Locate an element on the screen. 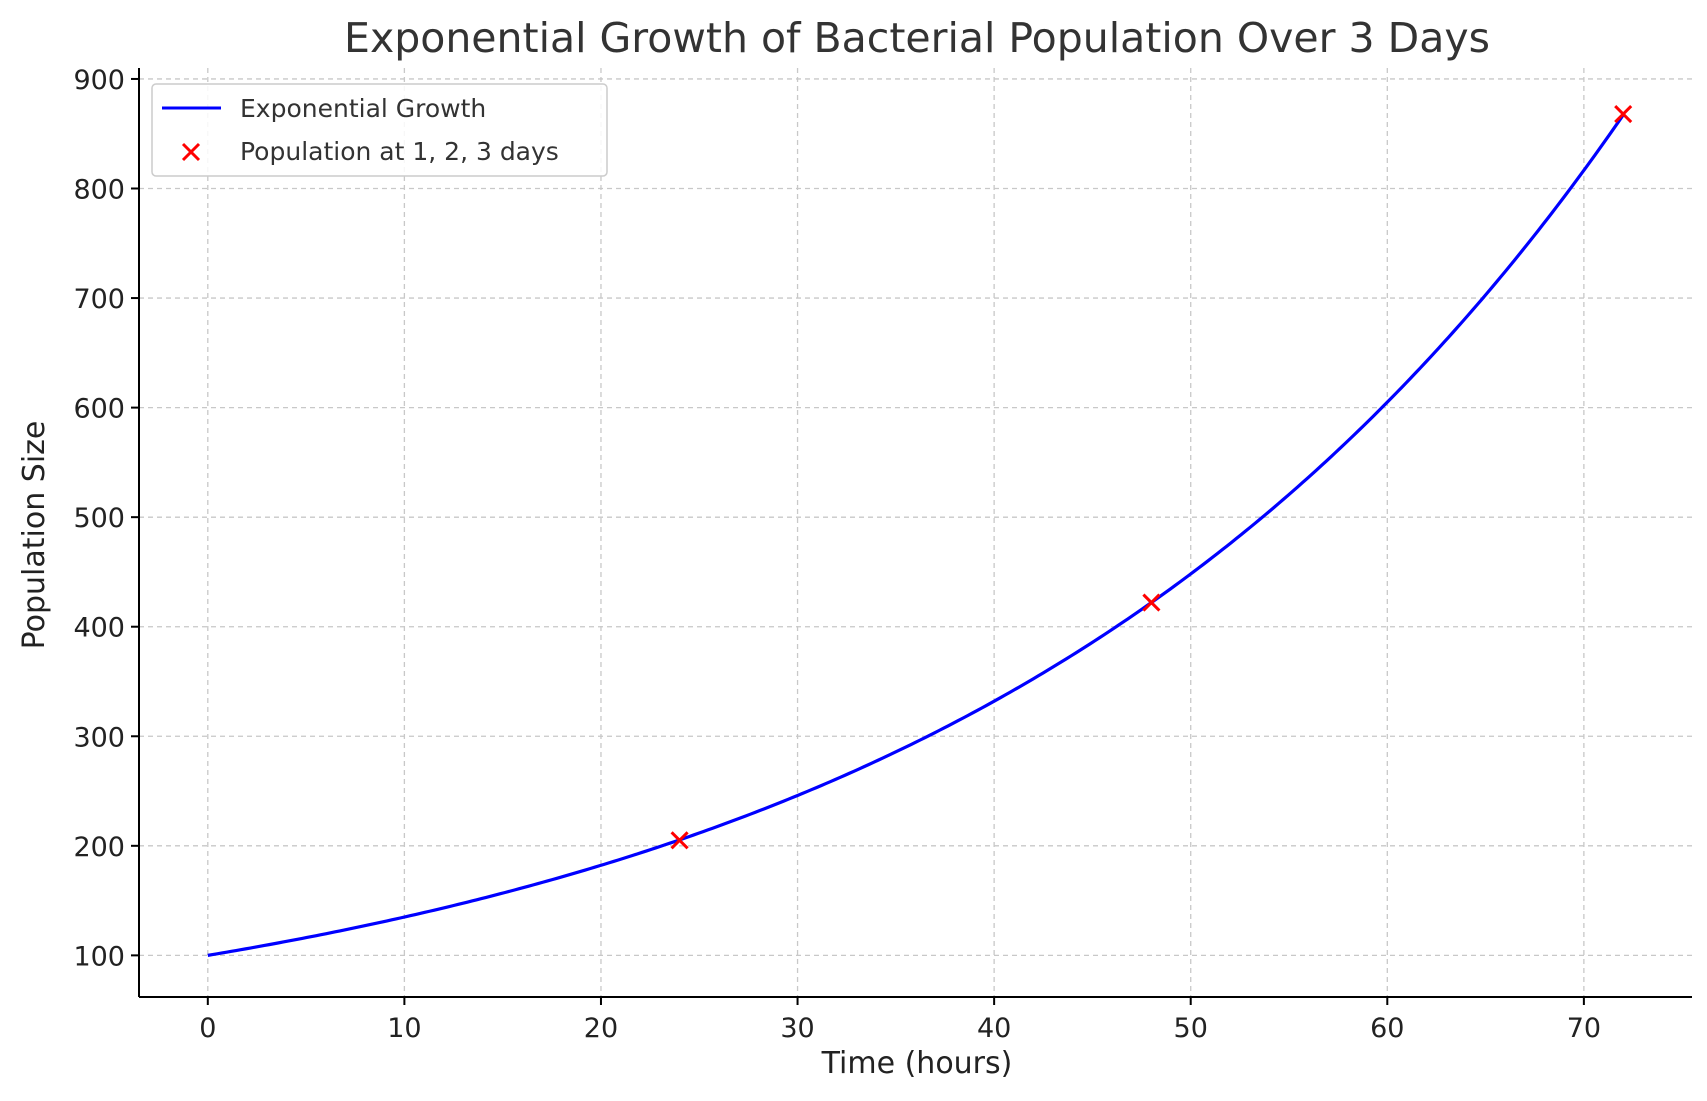 This screenshot has height=1101, width=1707. x-tick-label-10: 10 is located at coordinates (404, 1028).